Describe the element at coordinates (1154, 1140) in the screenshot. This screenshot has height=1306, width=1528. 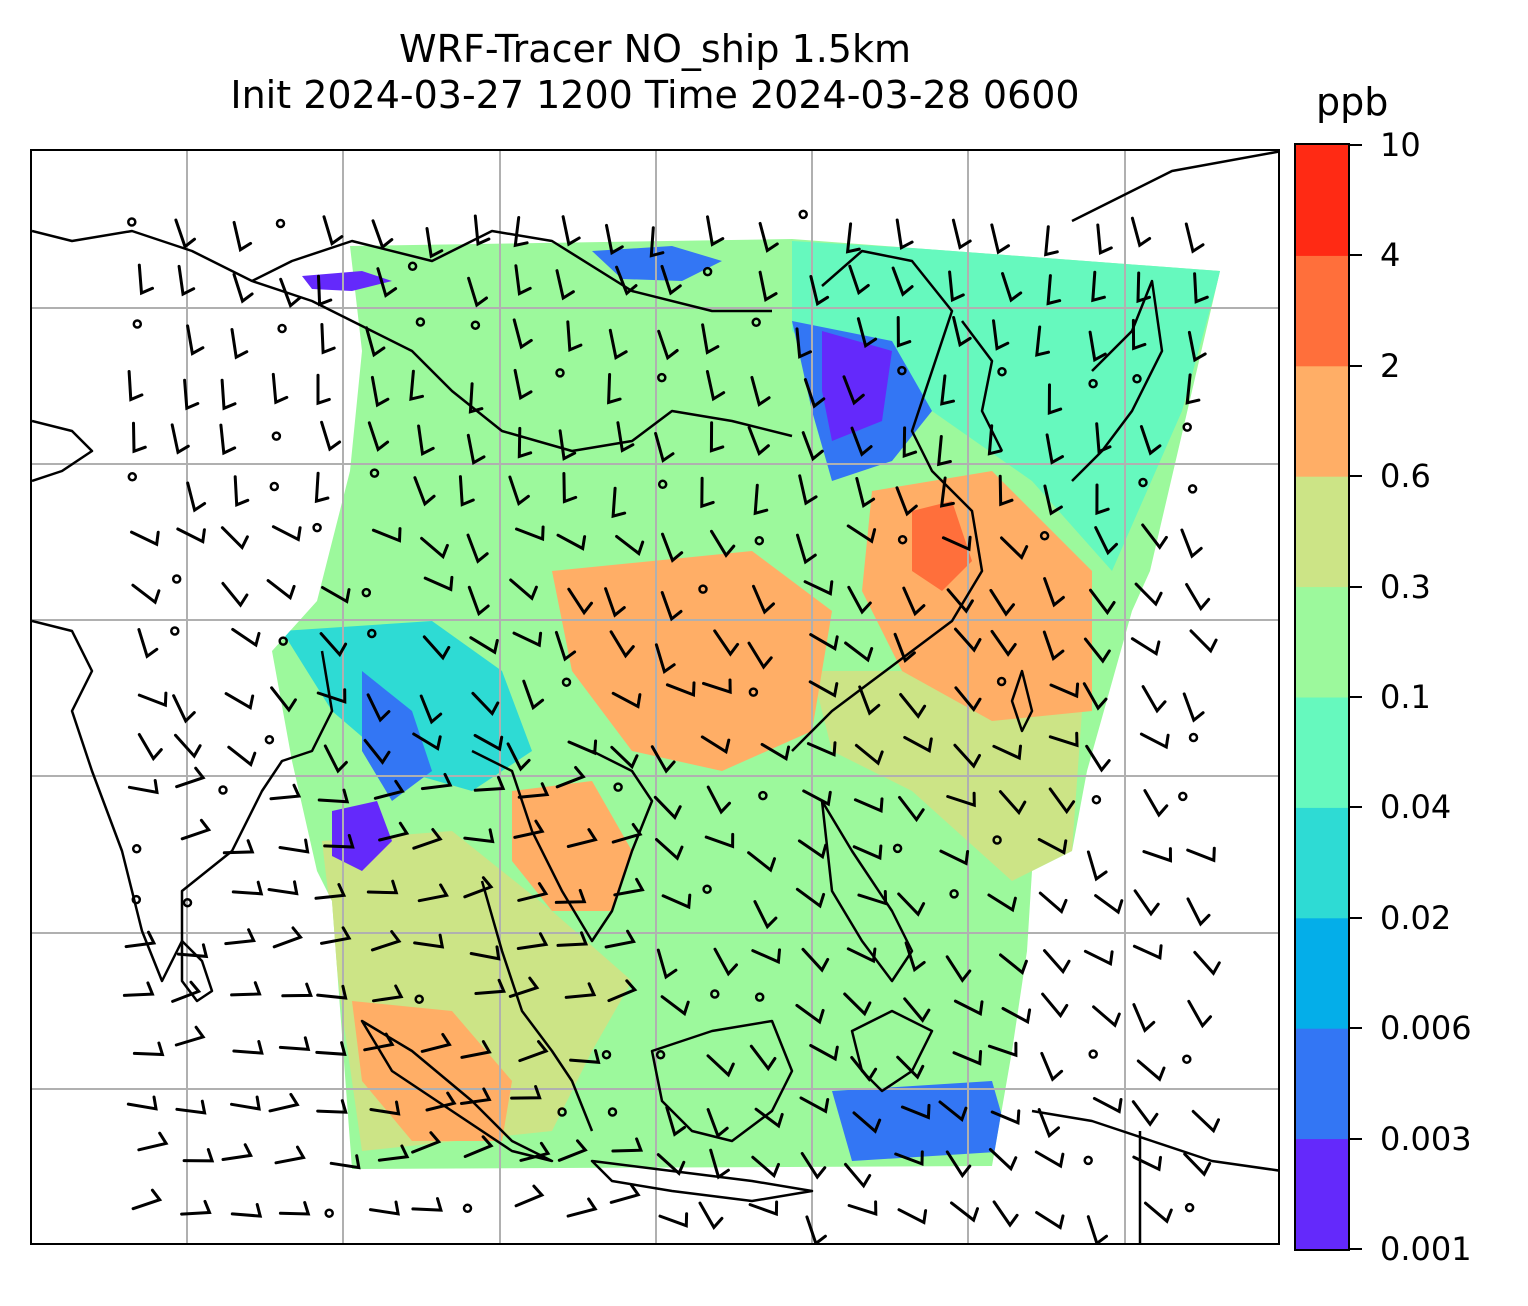
I see `coast-new-guinea` at that location.